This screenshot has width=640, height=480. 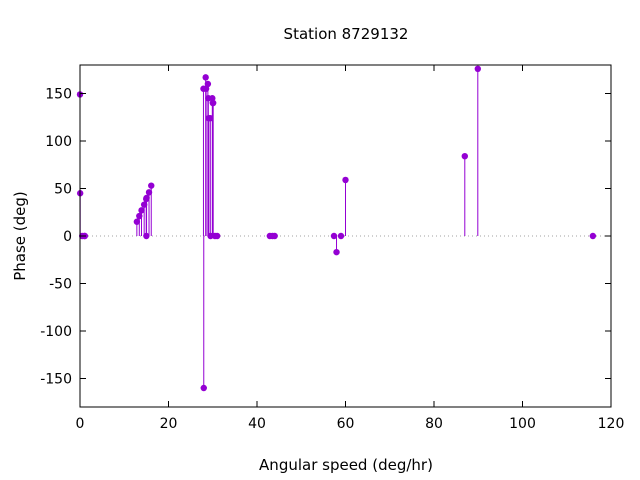 I want to click on y-tick-label: -50, so click(x=60, y=285).